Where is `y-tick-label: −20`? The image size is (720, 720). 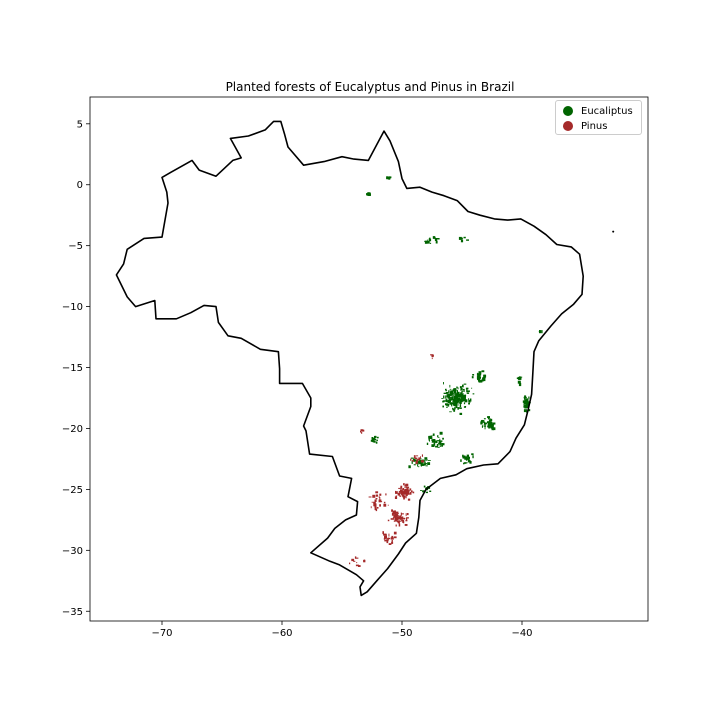
y-tick-label: −20 is located at coordinates (72, 429).